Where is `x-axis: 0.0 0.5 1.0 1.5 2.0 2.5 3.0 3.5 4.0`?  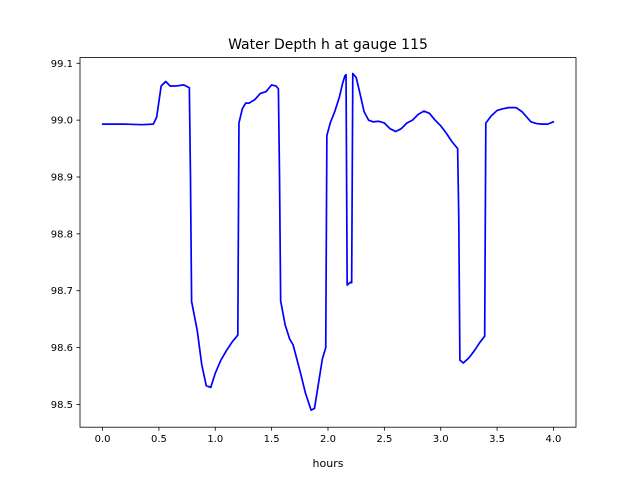
x-axis: 0.0 0.5 1.0 1.5 2.0 2.5 3.0 3.5 4.0 is located at coordinates (328, 436).